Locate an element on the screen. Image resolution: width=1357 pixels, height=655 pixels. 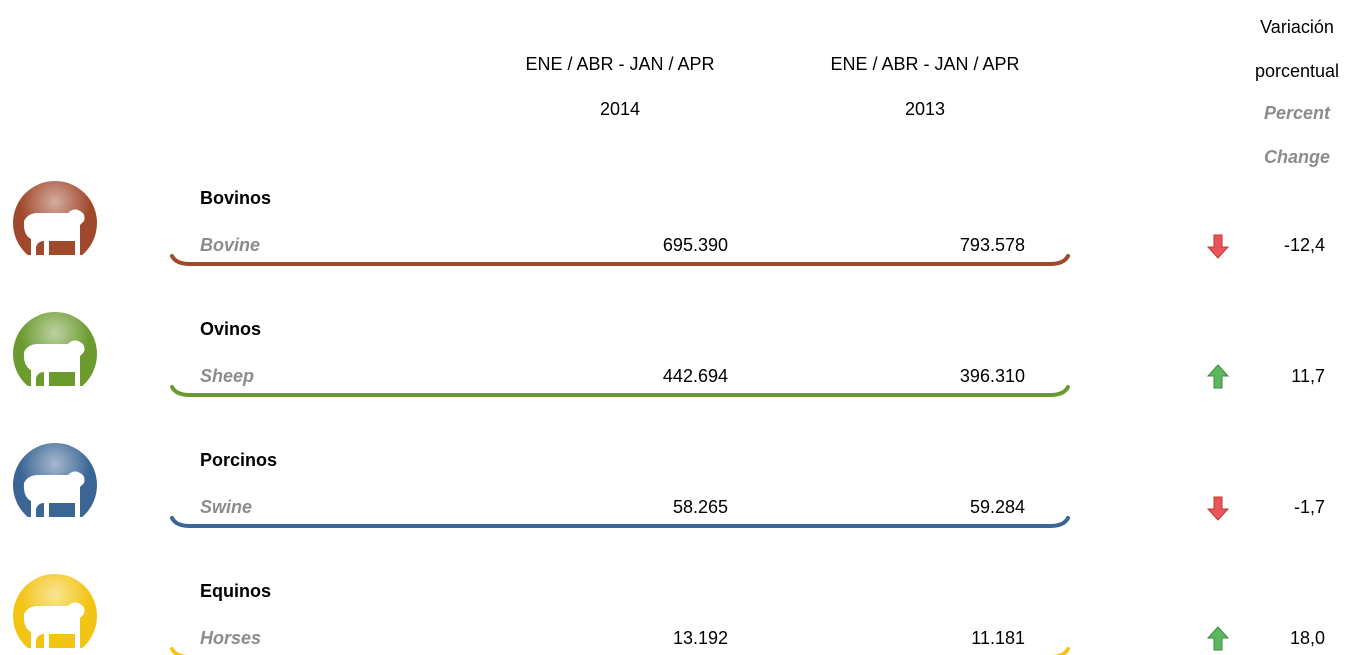
value-2014: 58.265 is located at coordinates (700, 507).